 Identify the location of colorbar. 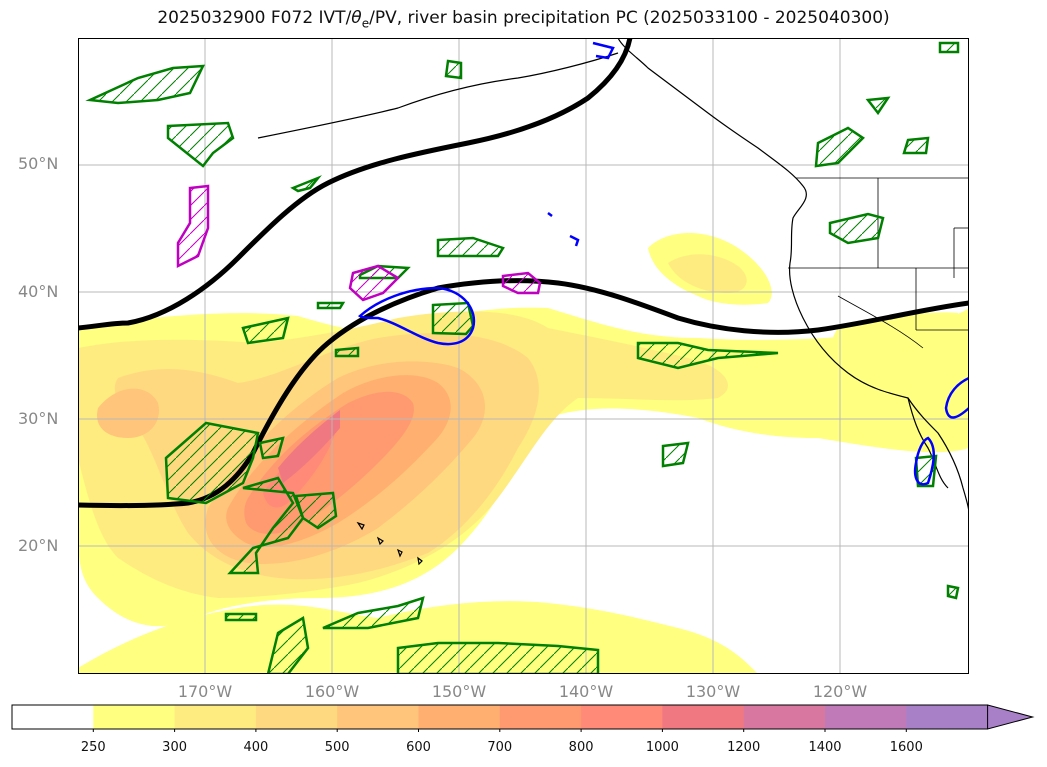
(523, 718).